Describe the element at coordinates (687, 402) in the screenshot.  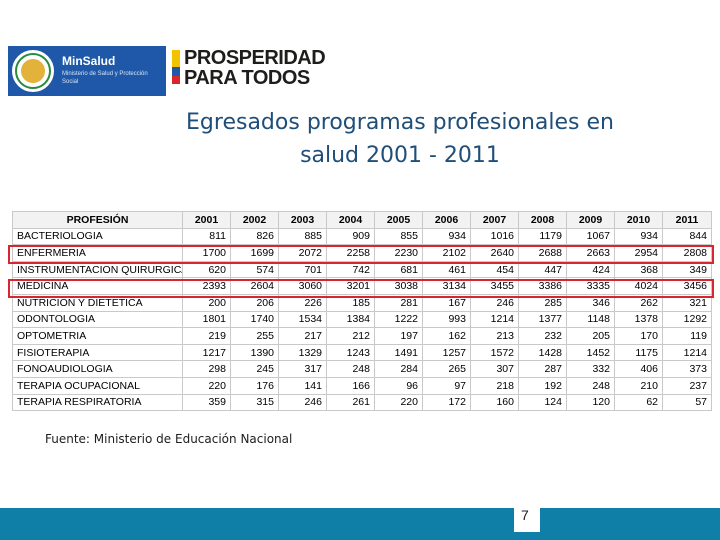
I see `graduates-cell: 57` at that location.